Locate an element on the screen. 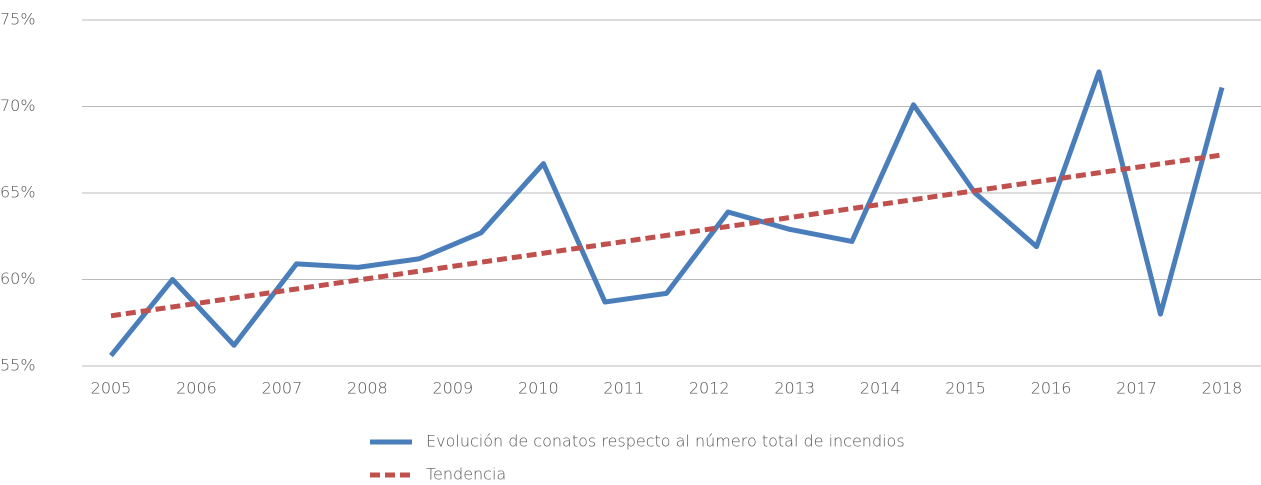 Image resolution: width=1261 pixels, height=485 pixels. x-tick-label: 2012 is located at coordinates (709, 388).